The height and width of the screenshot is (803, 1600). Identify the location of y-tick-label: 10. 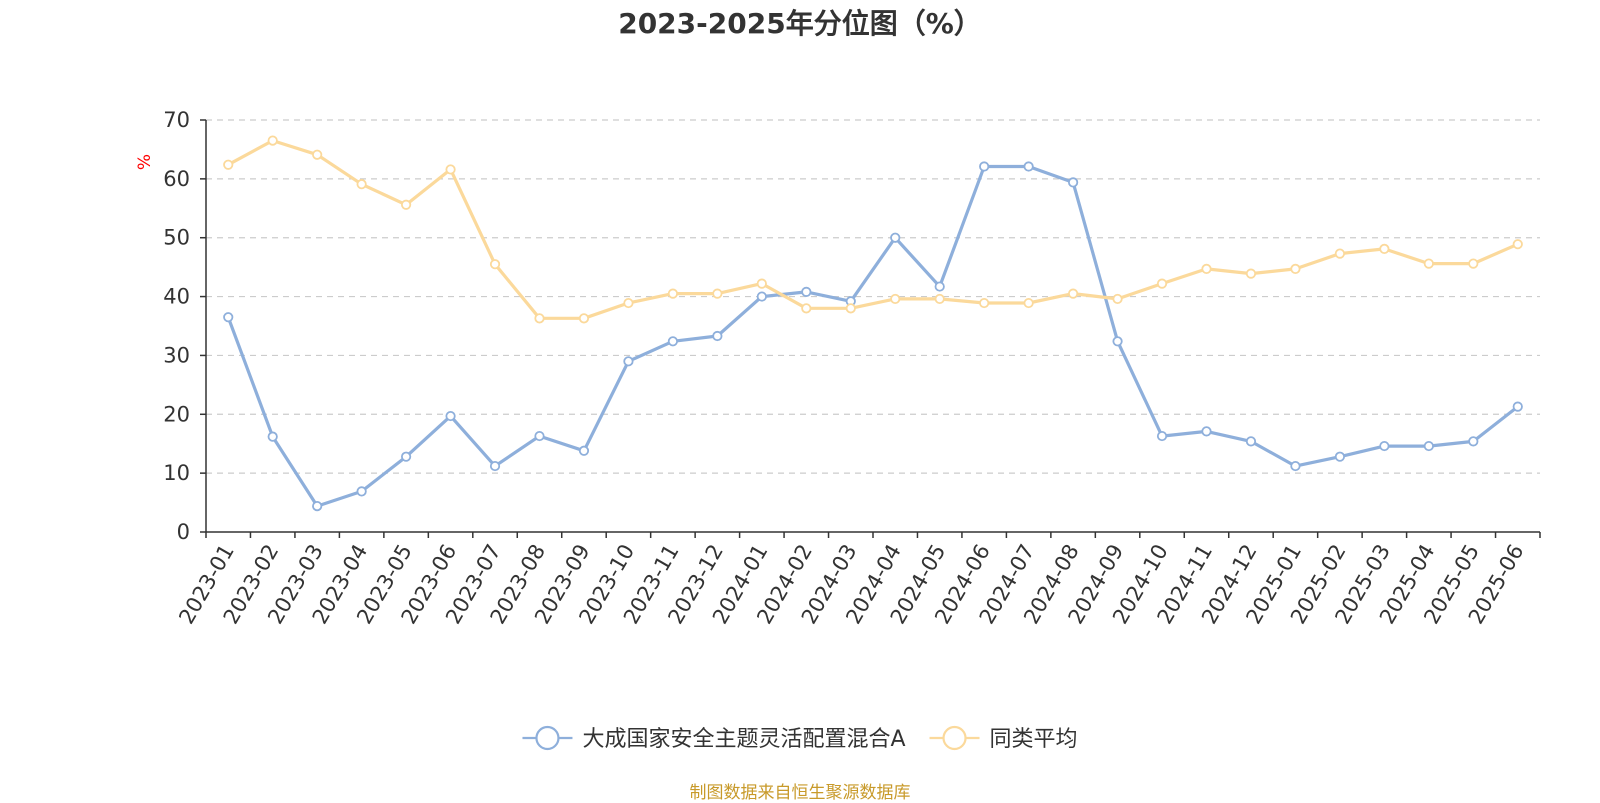
(176, 473).